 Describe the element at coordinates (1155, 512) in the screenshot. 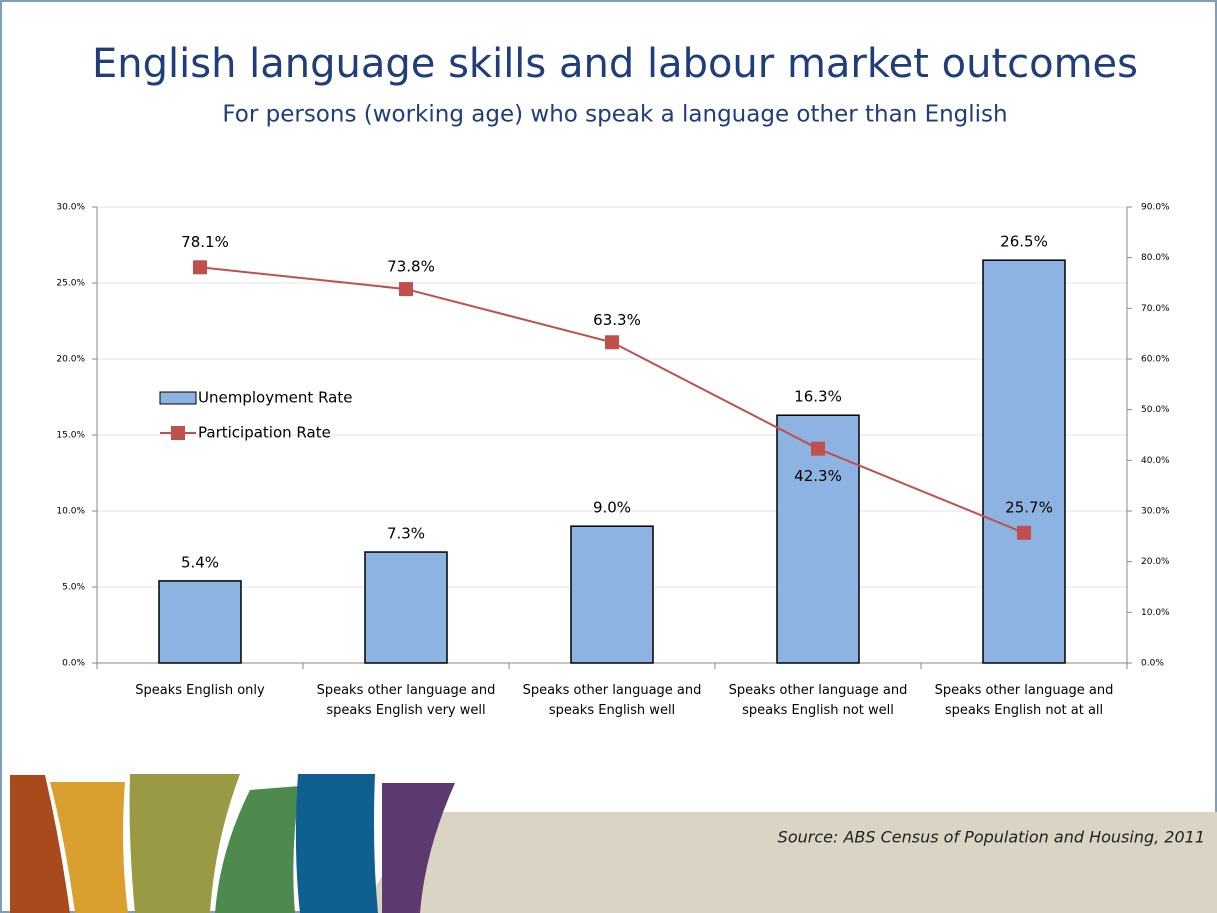

I see `y2-tick-label: 30.0%` at that location.